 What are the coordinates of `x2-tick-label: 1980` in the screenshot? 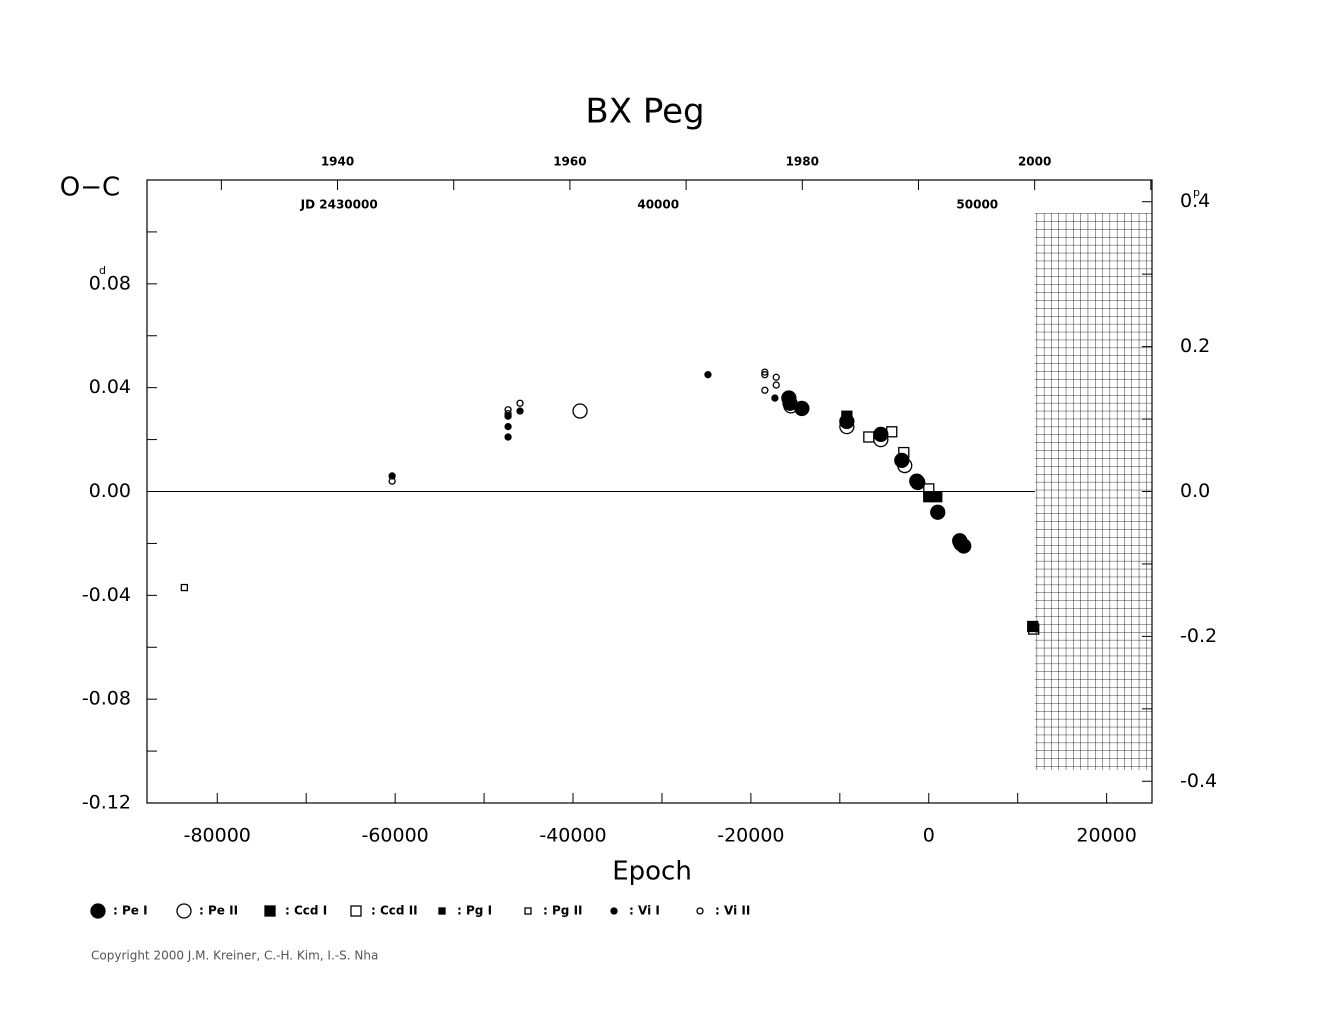 It's located at (802, 162).